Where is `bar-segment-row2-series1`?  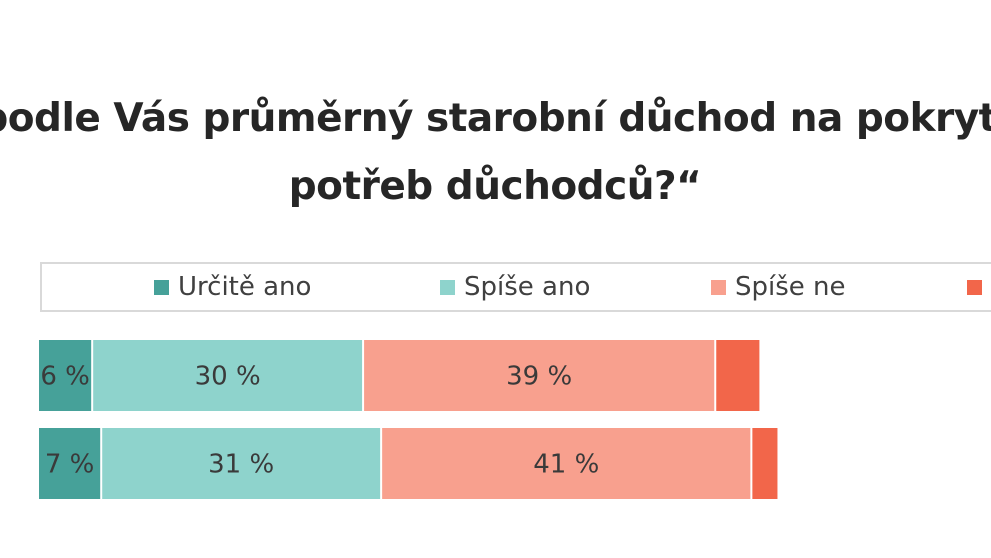 bar-segment-row2-series1 is located at coordinates (70, 463).